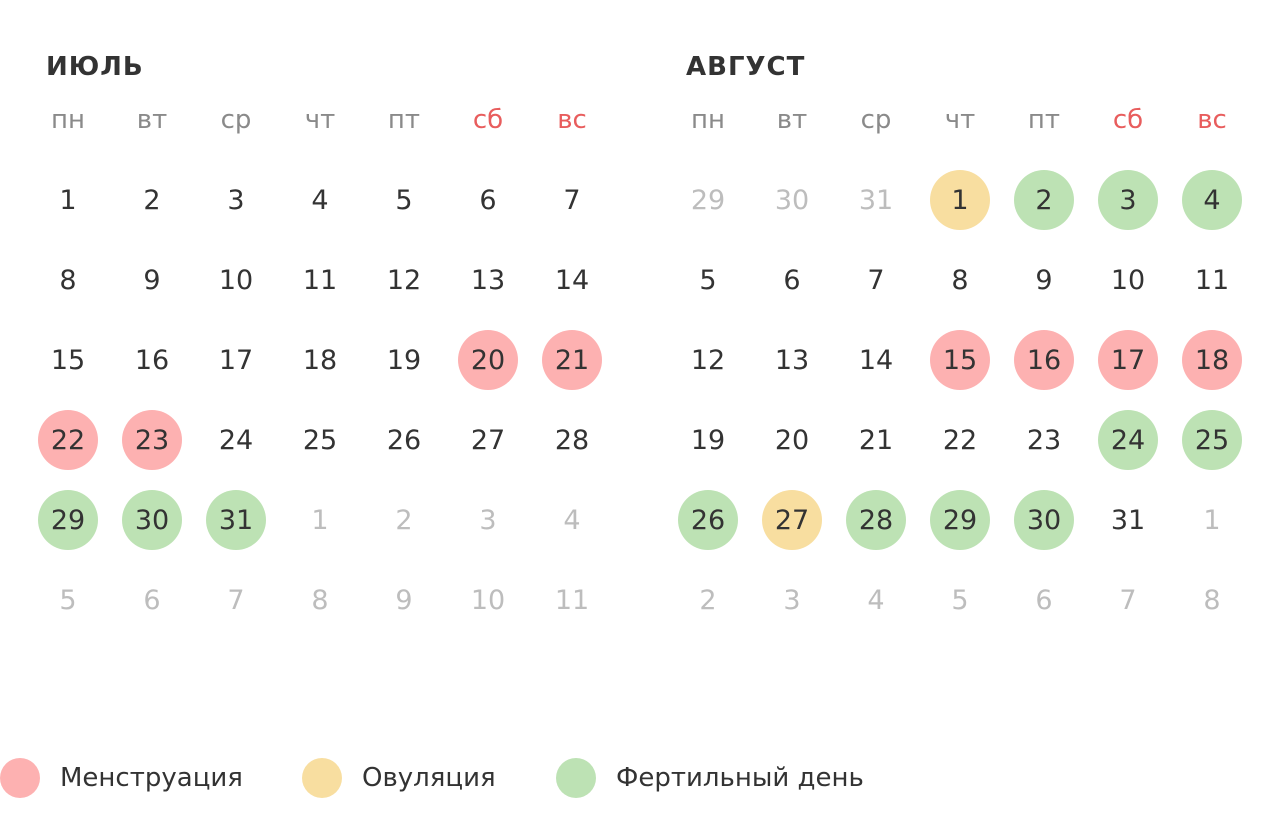 The height and width of the screenshot is (826, 1280). I want to click on day: 16, so click(152, 360).